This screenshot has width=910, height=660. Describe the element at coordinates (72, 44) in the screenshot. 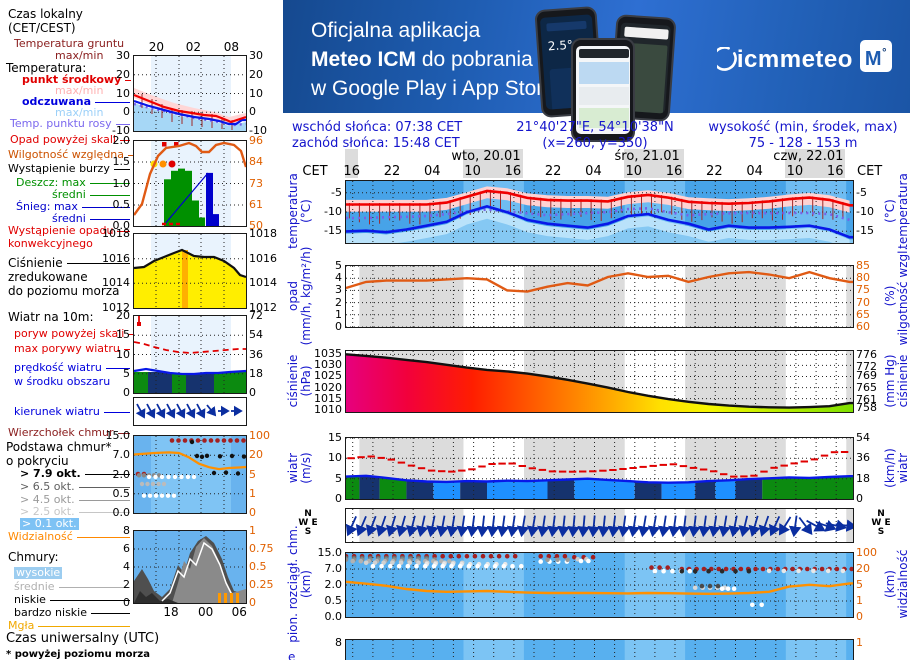

I see `legend-label: Temperatura gruntu` at that location.